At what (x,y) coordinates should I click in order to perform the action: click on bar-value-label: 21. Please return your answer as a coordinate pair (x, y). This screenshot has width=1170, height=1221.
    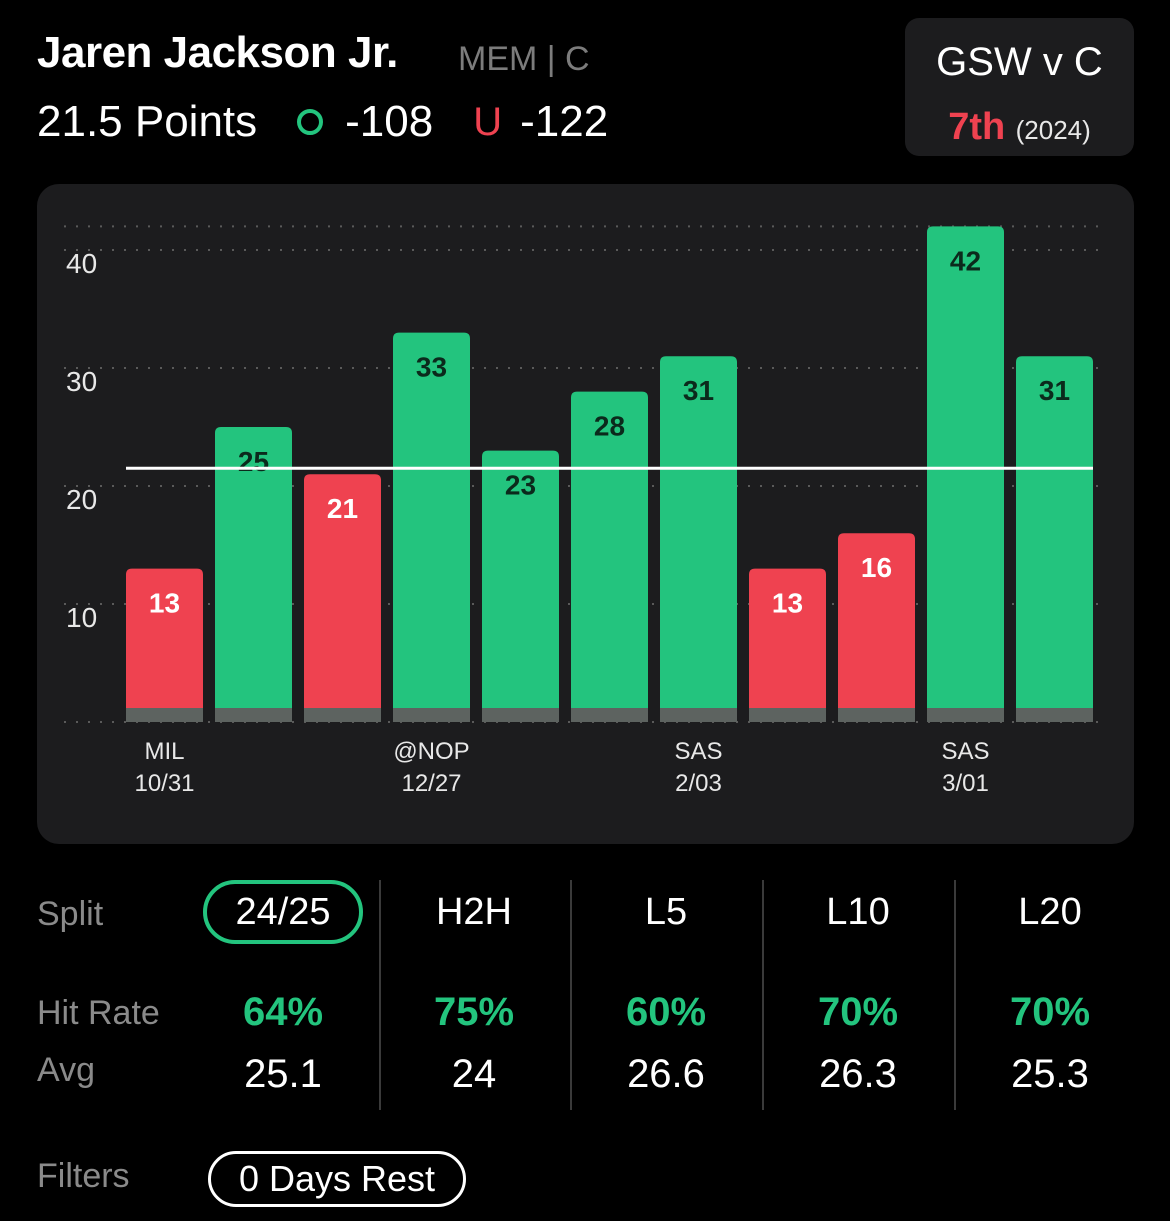
    Looking at the image, I should click on (342, 508).